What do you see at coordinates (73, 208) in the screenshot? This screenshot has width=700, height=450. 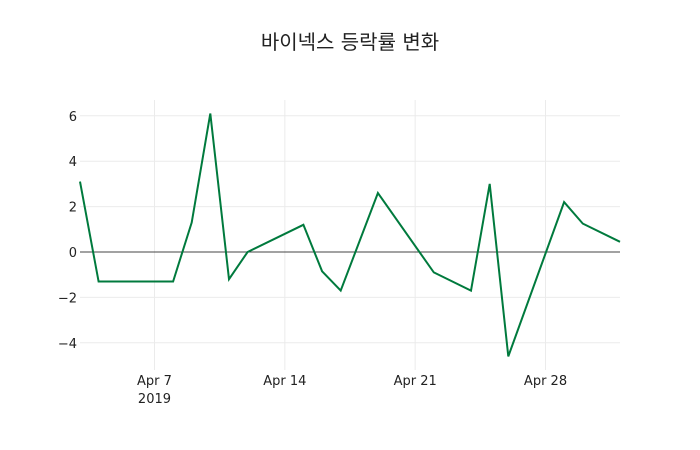 I see `y-tick-label: 2` at bounding box center [73, 208].